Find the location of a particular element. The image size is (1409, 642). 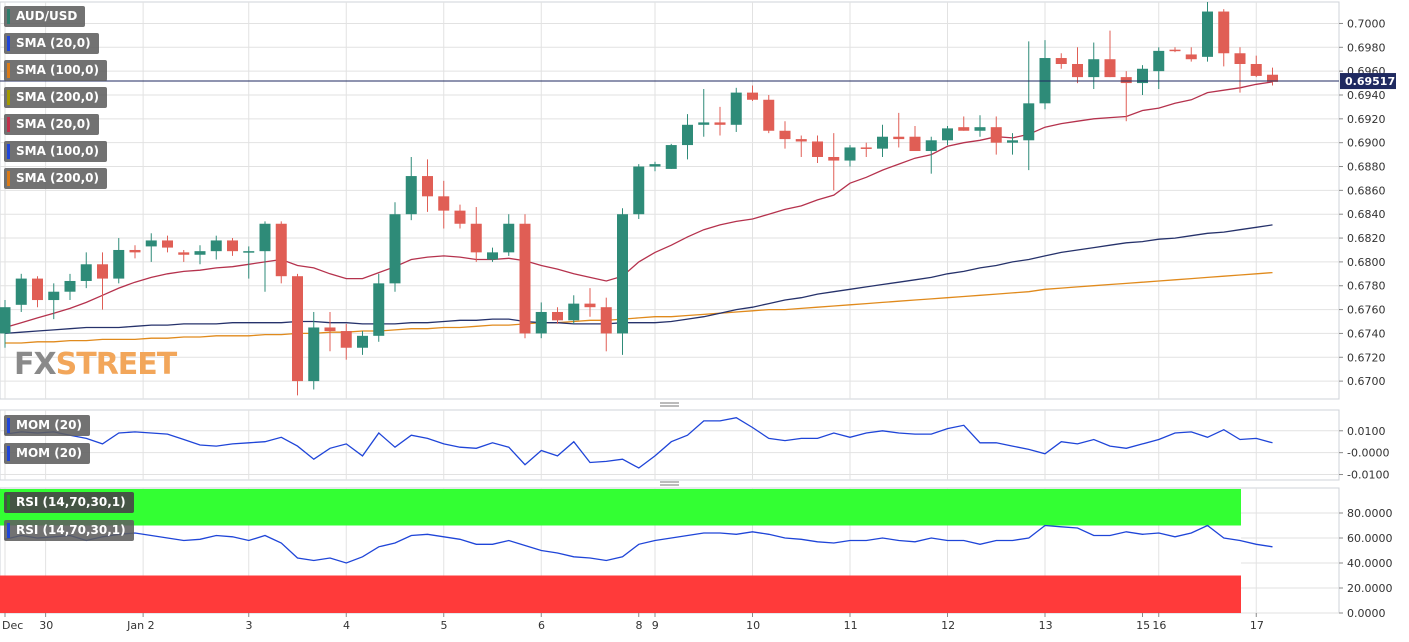

date-tick-label: 4 is located at coordinates (346, 625).